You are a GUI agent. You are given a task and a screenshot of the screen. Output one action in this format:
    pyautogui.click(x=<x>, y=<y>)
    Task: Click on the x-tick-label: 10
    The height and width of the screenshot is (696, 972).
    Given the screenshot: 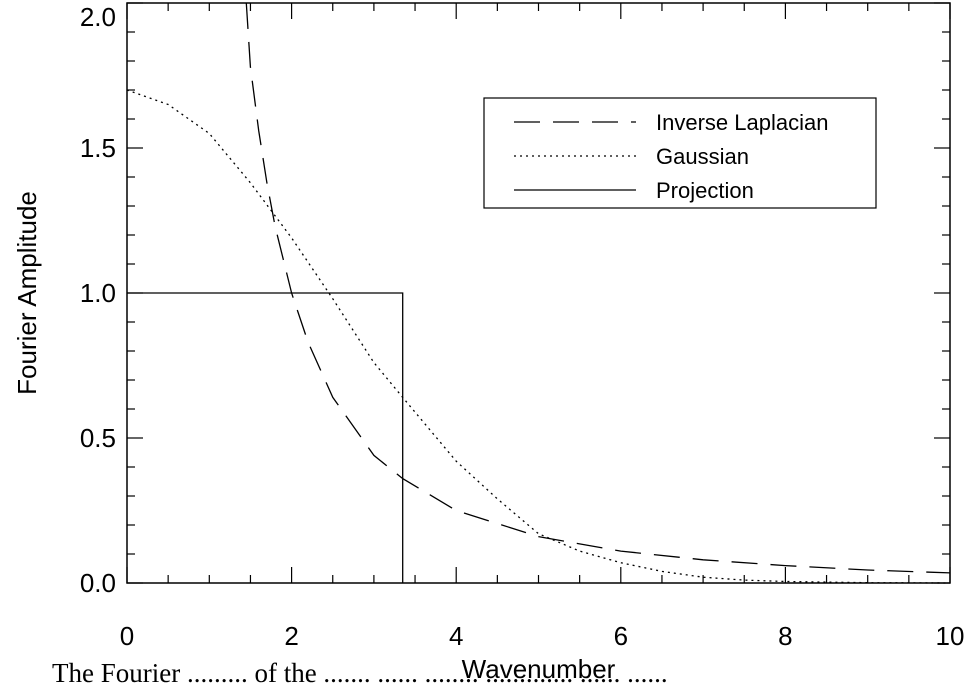 What is the action you would take?
    pyautogui.click(x=950, y=636)
    